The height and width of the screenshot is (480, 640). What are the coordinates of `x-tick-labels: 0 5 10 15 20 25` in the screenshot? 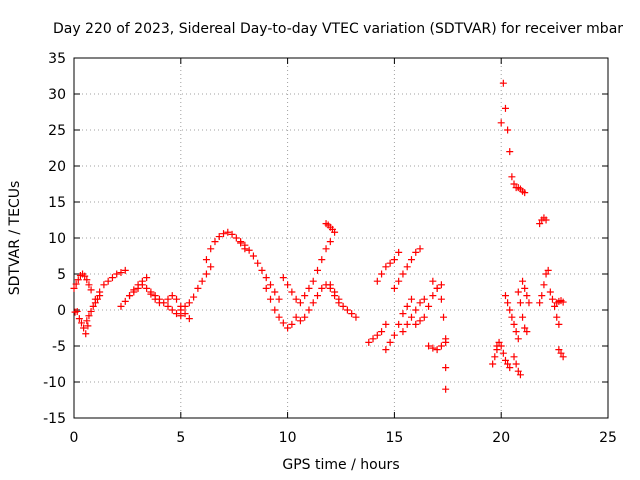 It's located at (343, 438).